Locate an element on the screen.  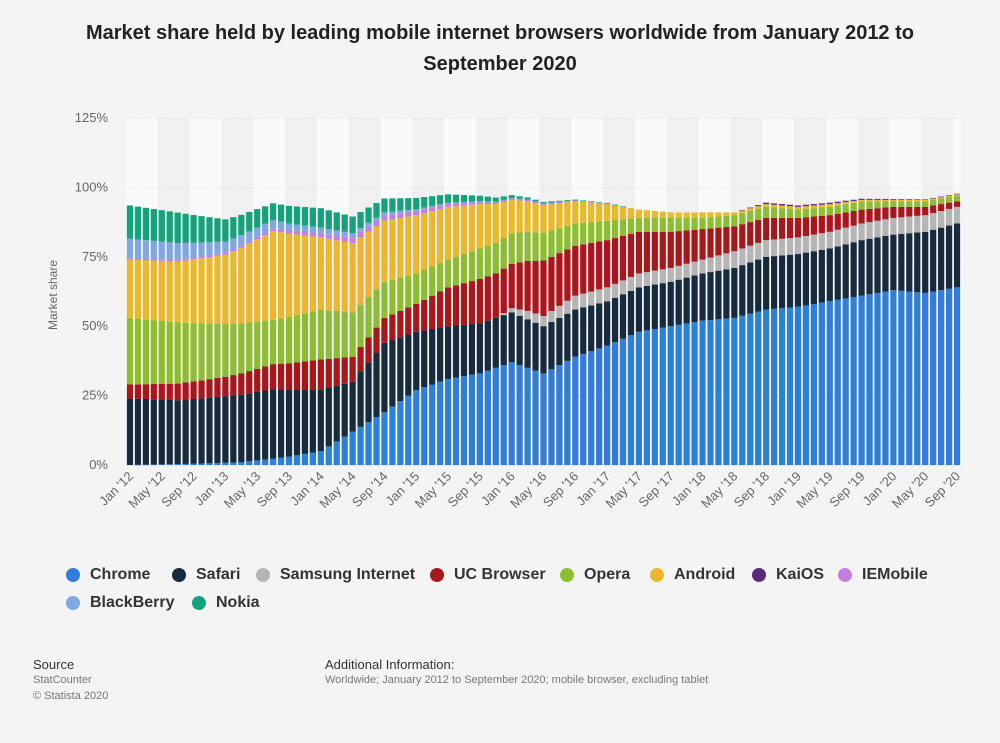
legend-marker is located at coordinates (73, 575).